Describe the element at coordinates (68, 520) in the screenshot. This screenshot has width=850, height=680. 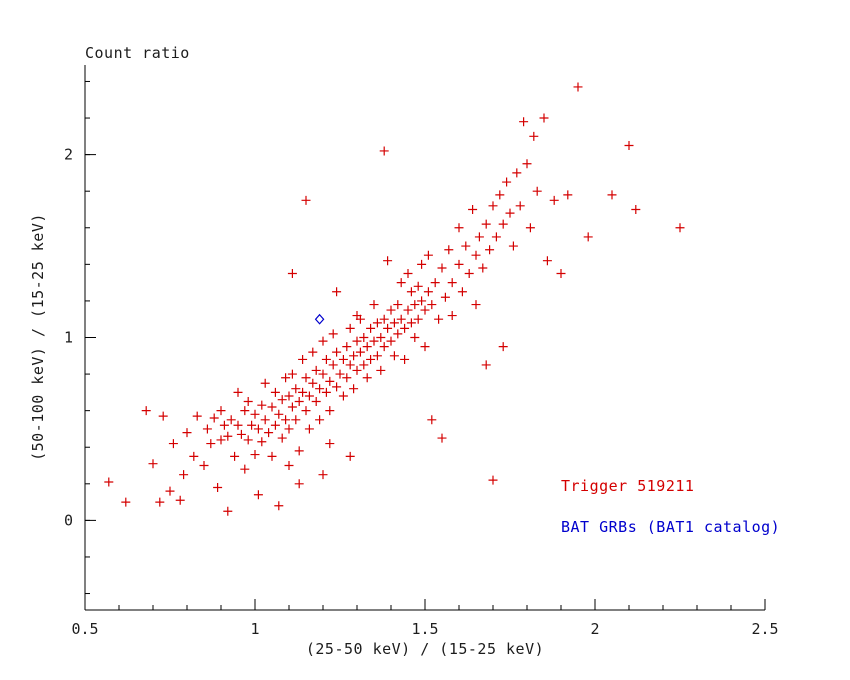
I see `y-tick-label: 0` at that location.